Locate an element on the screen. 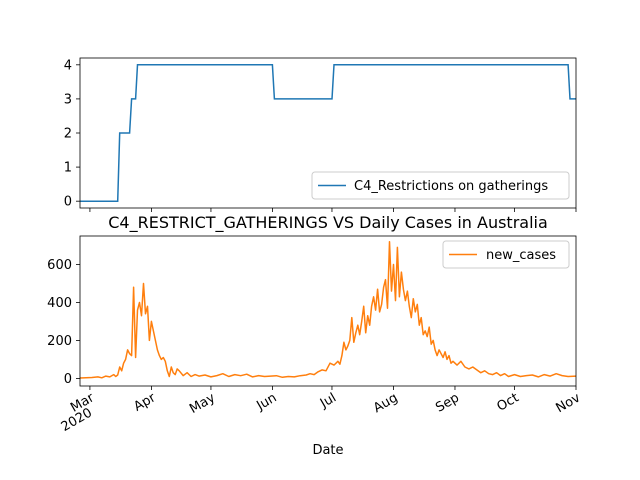 The image size is (640, 480). top-legend: C4_Restrictions on gatherings is located at coordinates (440, 185).